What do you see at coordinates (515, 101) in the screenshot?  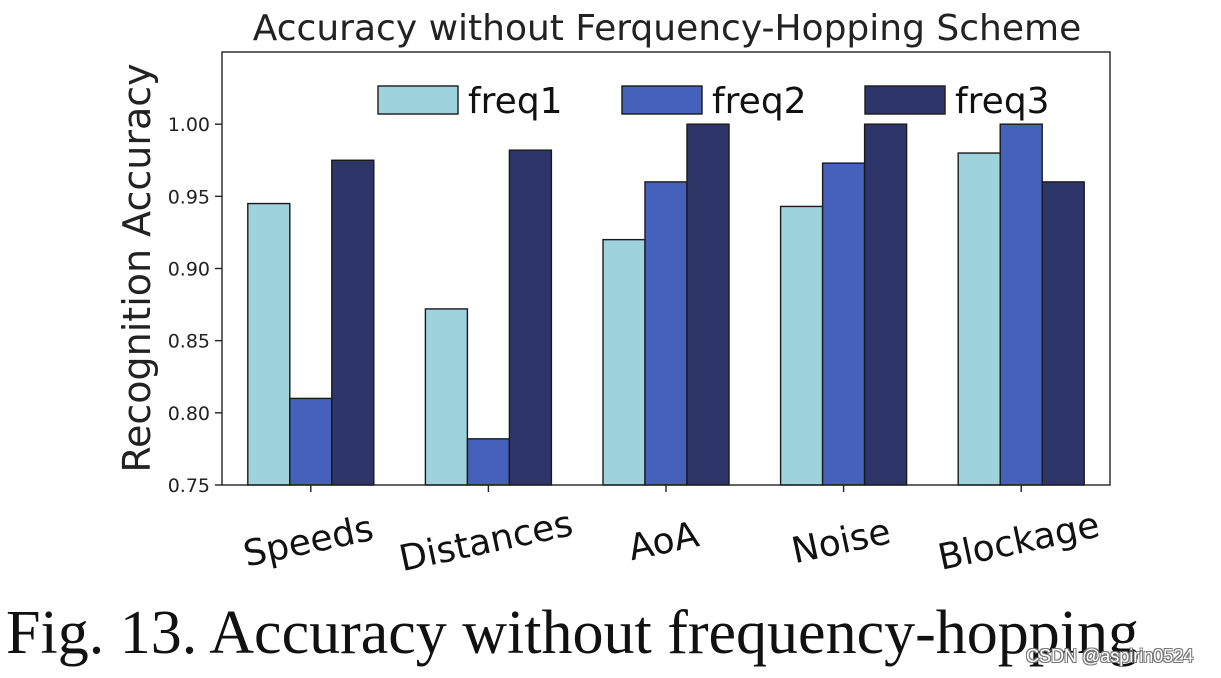 I see `legend-label-freq1: freq1` at bounding box center [515, 101].